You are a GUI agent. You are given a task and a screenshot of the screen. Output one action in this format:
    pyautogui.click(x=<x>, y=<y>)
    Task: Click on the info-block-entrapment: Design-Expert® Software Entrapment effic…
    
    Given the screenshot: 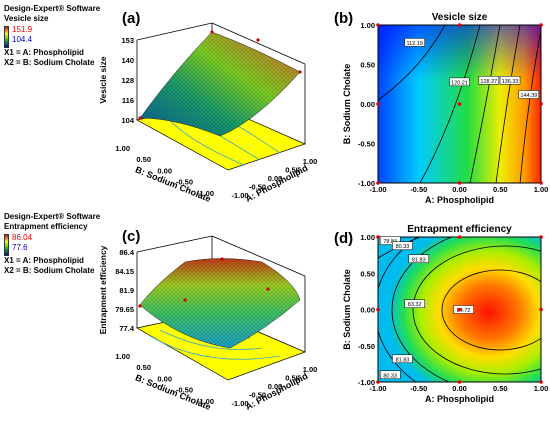 What is the action you would take?
    pyautogui.click(x=52, y=244)
    